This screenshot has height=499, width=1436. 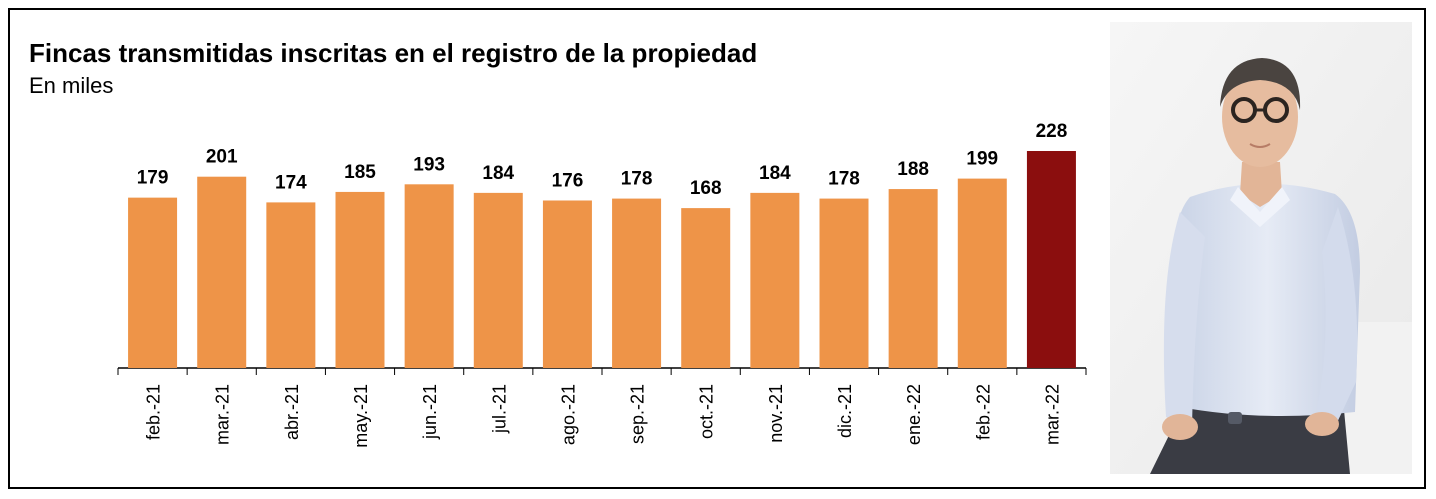 What do you see at coordinates (913, 278) in the screenshot?
I see `bar-ene.-22` at bounding box center [913, 278].